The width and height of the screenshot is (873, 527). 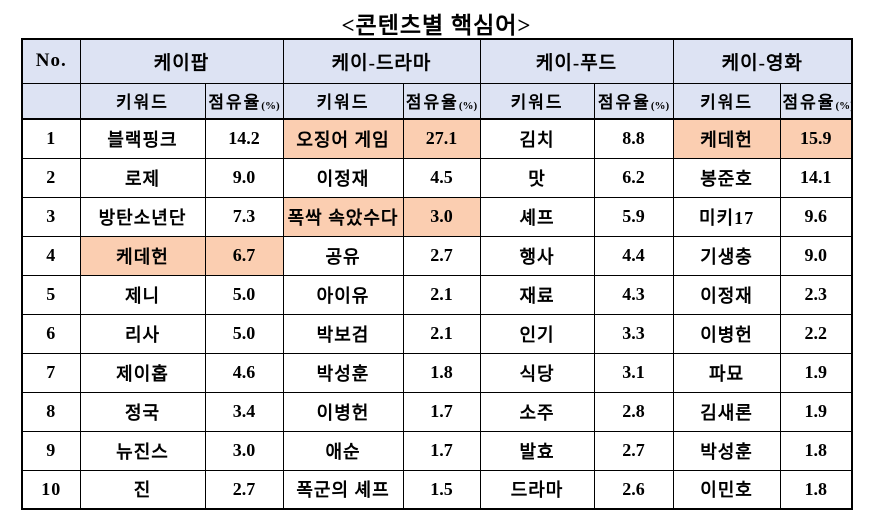 What do you see at coordinates (142, 411) in the screenshot?
I see `keyword-cell: 정국` at bounding box center [142, 411].